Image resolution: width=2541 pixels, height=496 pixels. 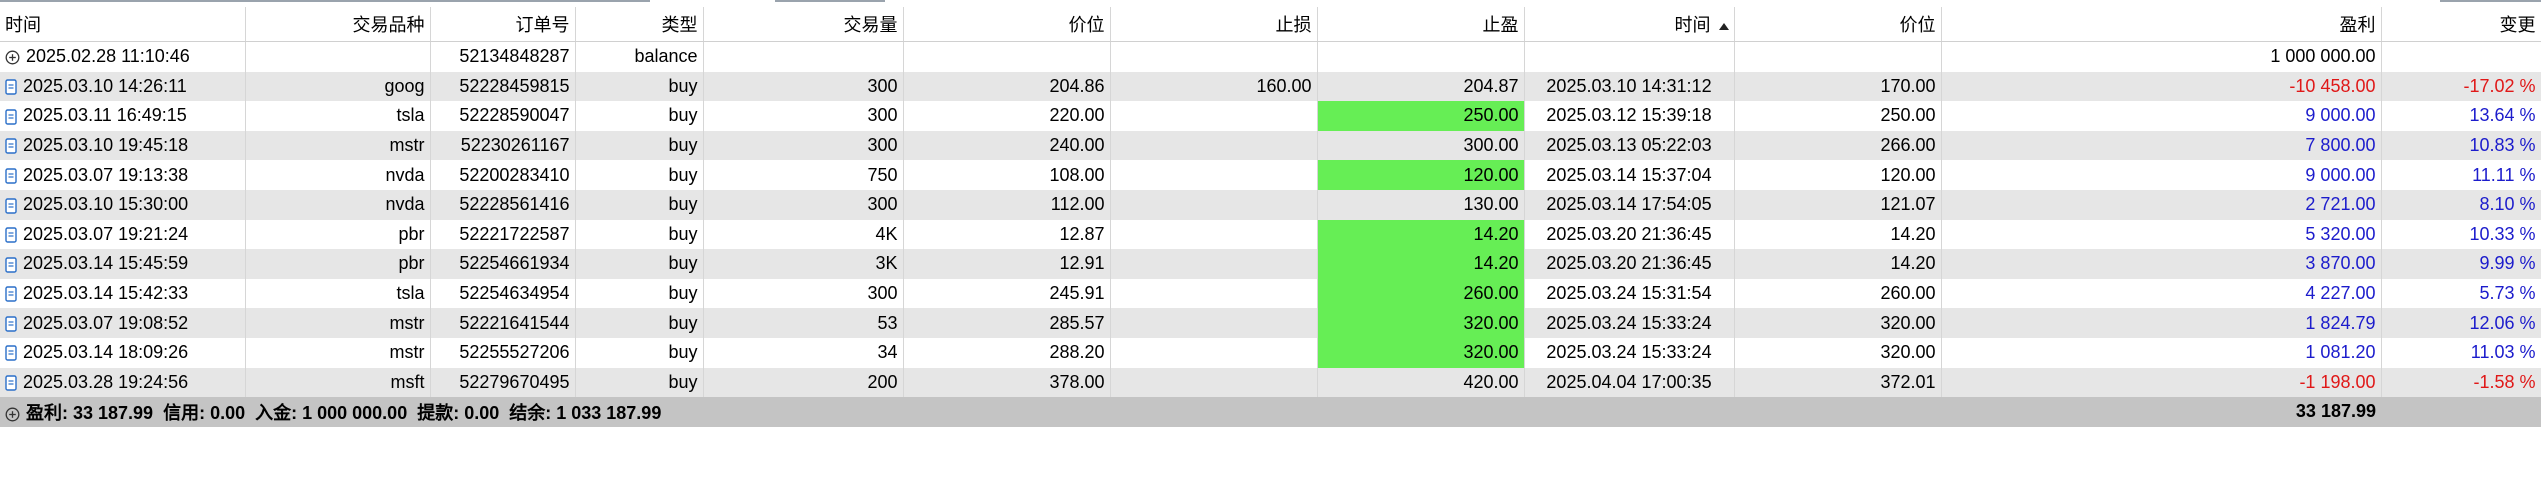 I want to click on col-header-sl: 止损, so click(x=1214, y=24).